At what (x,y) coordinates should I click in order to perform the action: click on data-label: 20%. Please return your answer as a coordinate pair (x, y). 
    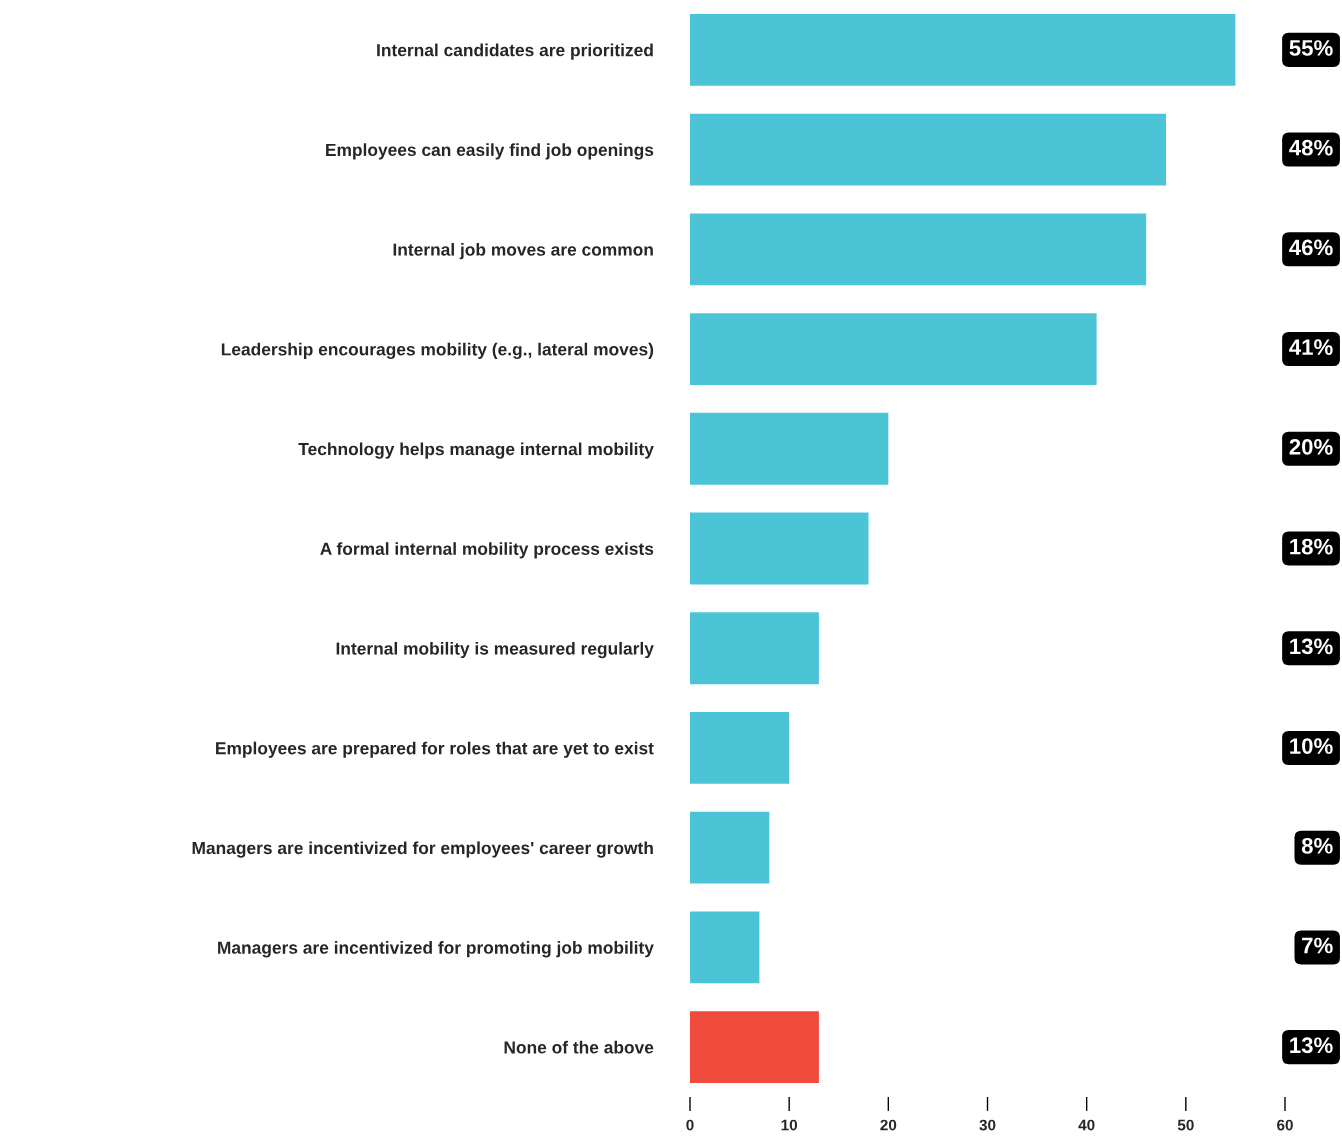
    Looking at the image, I should click on (1311, 447).